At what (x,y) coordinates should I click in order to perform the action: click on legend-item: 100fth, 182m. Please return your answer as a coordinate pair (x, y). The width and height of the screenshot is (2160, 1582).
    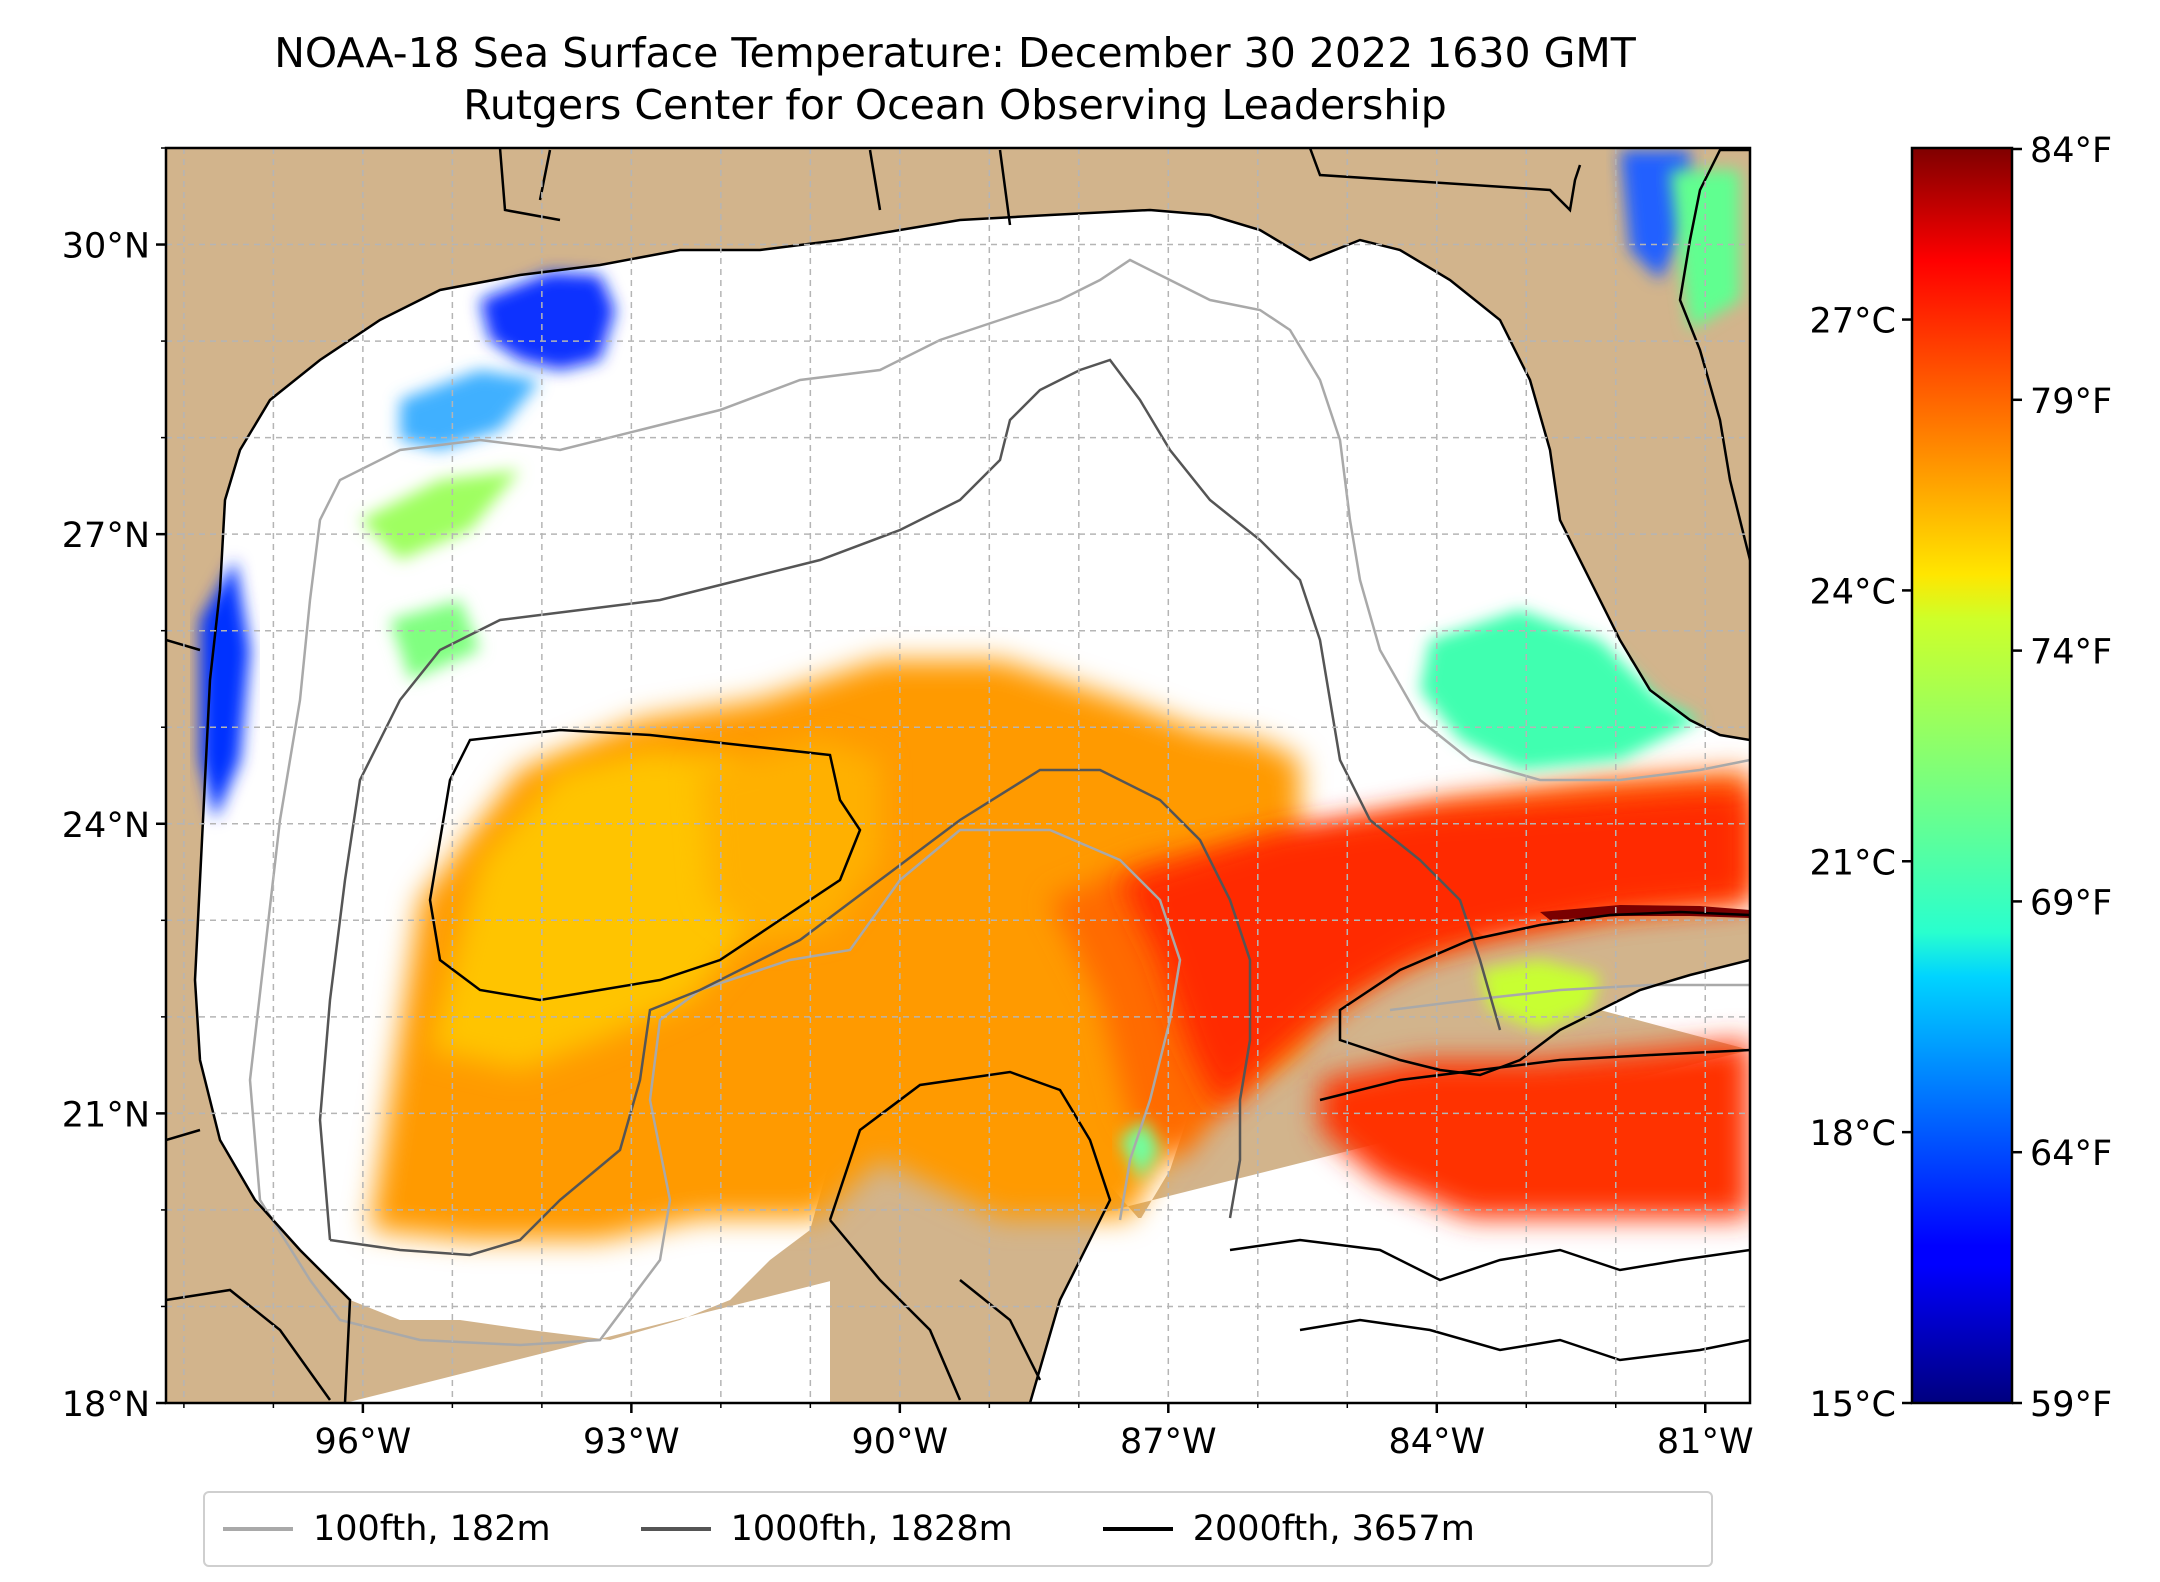
    Looking at the image, I should click on (378, 1529).